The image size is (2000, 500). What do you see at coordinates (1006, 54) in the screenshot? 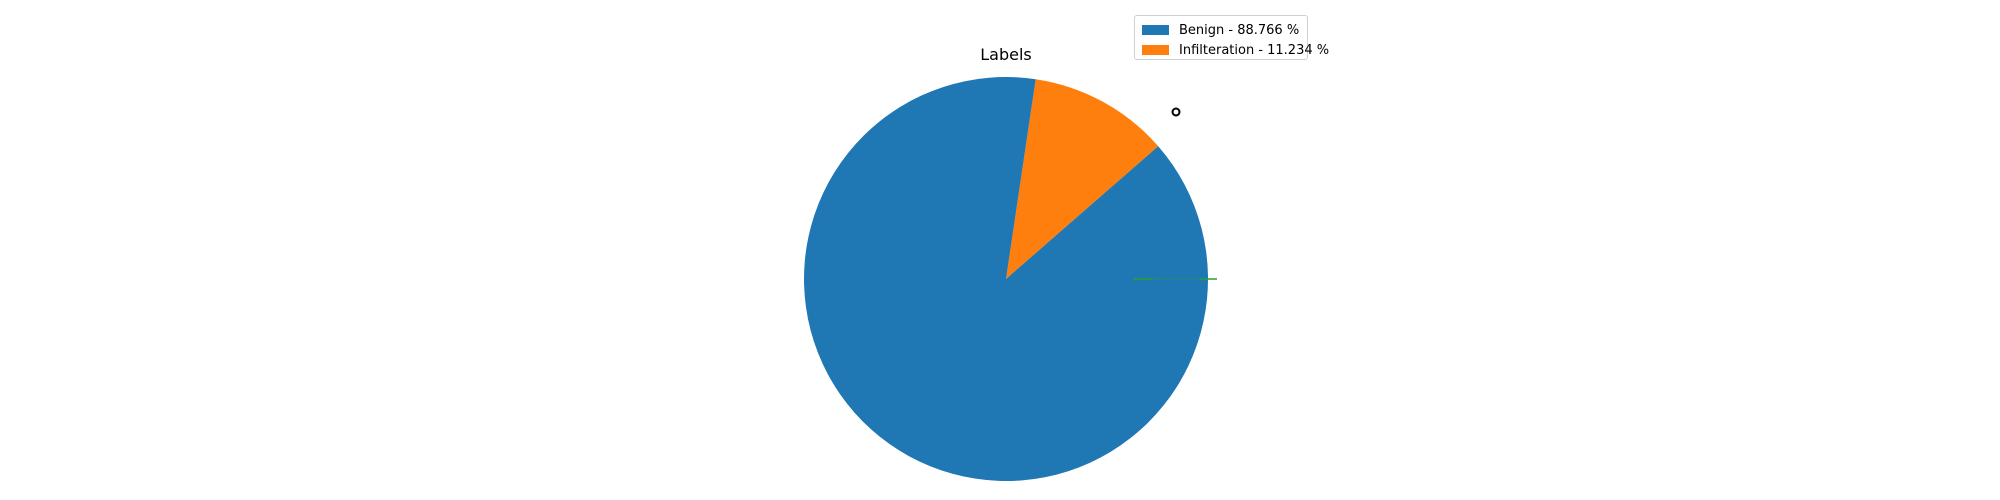
I see `chart-title: Labels` at bounding box center [1006, 54].